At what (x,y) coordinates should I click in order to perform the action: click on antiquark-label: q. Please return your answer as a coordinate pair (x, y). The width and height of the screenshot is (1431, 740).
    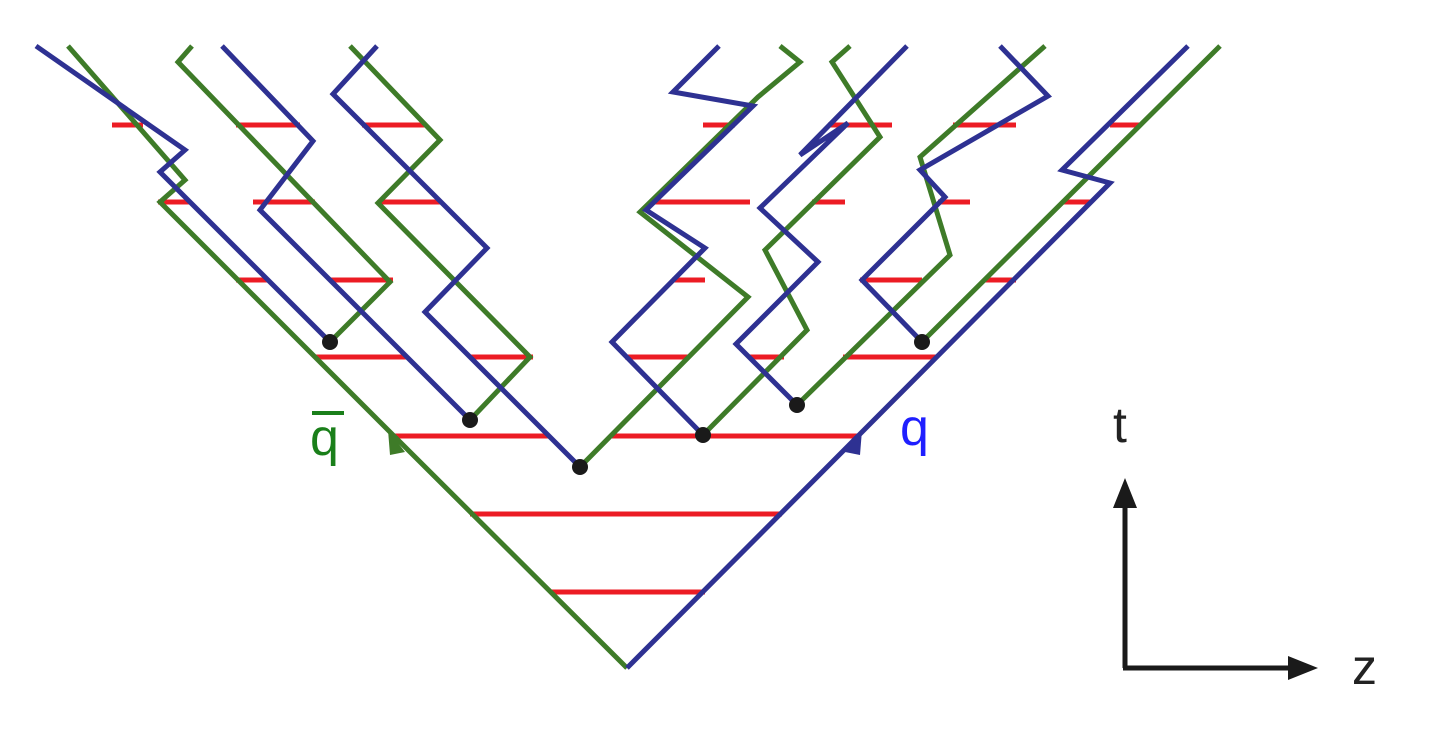
    Looking at the image, I should click on (324, 438).